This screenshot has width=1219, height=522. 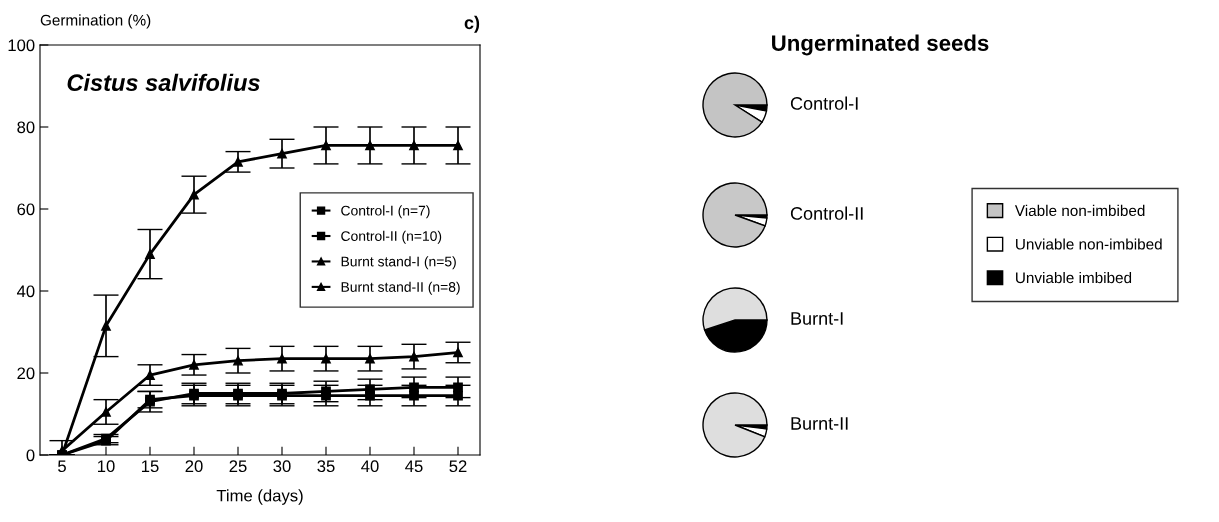 What do you see at coordinates (30, 455) in the screenshot?
I see `y-tick-label: 0` at bounding box center [30, 455].